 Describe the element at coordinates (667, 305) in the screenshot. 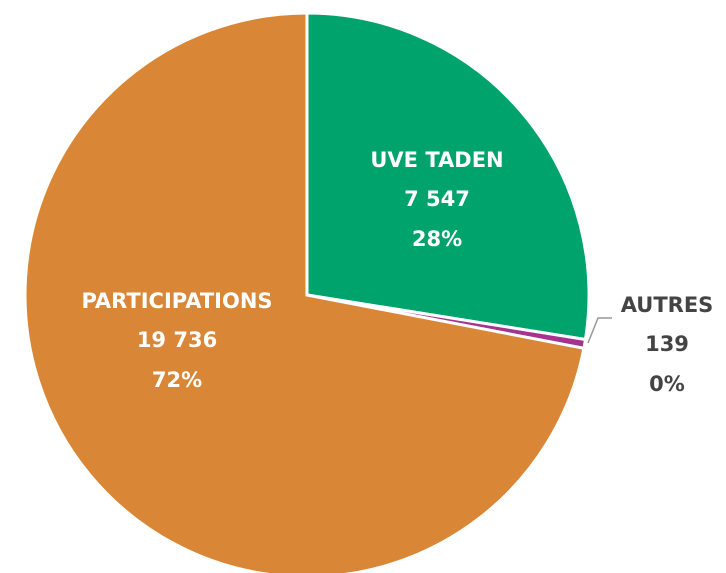

I see `slice-label: AUTRES` at that location.